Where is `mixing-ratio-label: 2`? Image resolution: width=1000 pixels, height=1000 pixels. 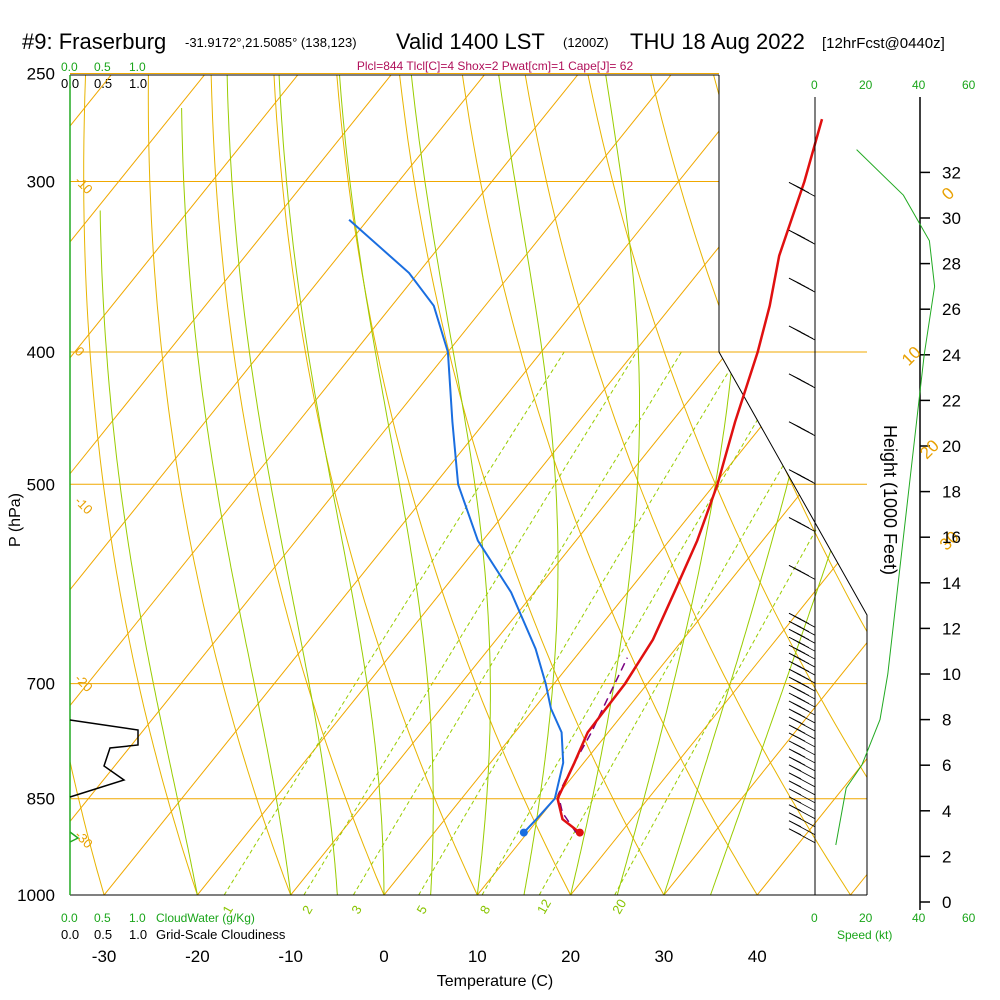
mixing-ratio-label: 2 is located at coordinates (307, 910).